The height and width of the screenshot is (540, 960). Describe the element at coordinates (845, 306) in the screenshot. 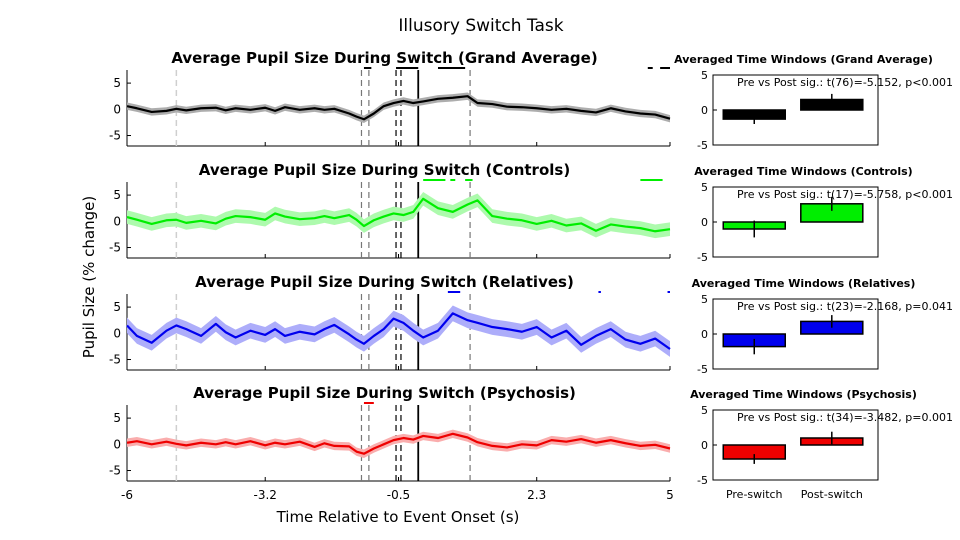

I see `stat-text: Pre vs Post sig.: t(23)=-2.168, p=0.041` at that location.